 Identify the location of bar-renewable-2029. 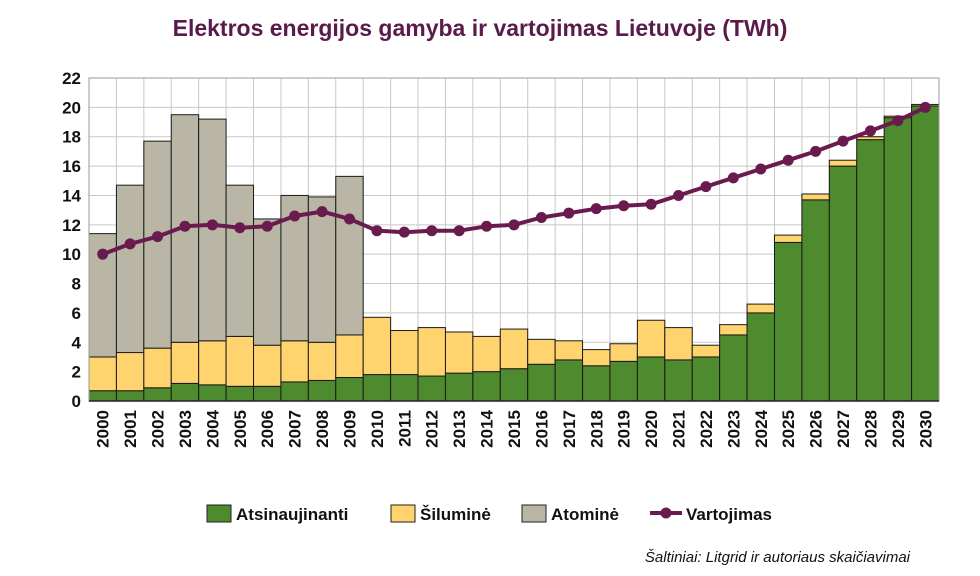
(898, 259).